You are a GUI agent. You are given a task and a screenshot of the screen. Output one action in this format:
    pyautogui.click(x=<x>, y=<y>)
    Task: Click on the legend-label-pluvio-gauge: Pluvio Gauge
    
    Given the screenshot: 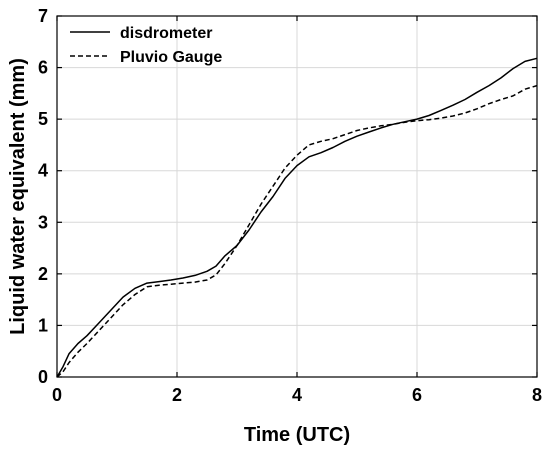 What is the action you would take?
    pyautogui.click(x=171, y=57)
    